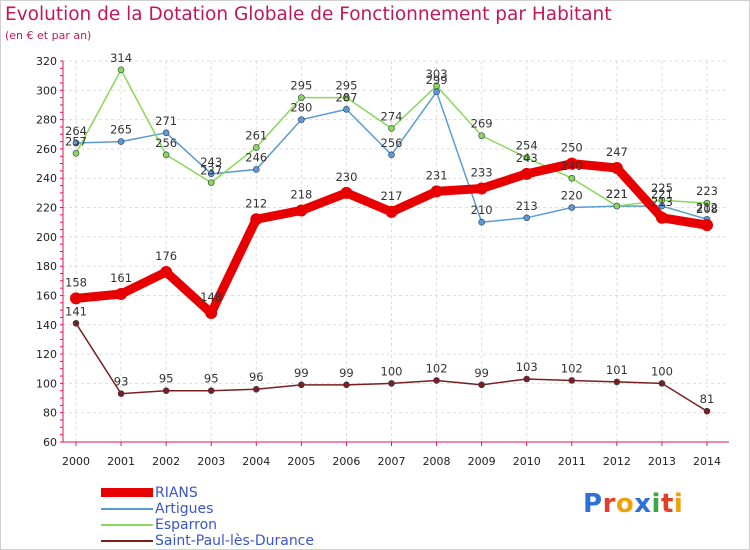 This screenshot has height=550, width=750. Describe the element at coordinates (211, 379) in the screenshot. I see `data-label-saint-paul-l-s-durance: 95` at that location.